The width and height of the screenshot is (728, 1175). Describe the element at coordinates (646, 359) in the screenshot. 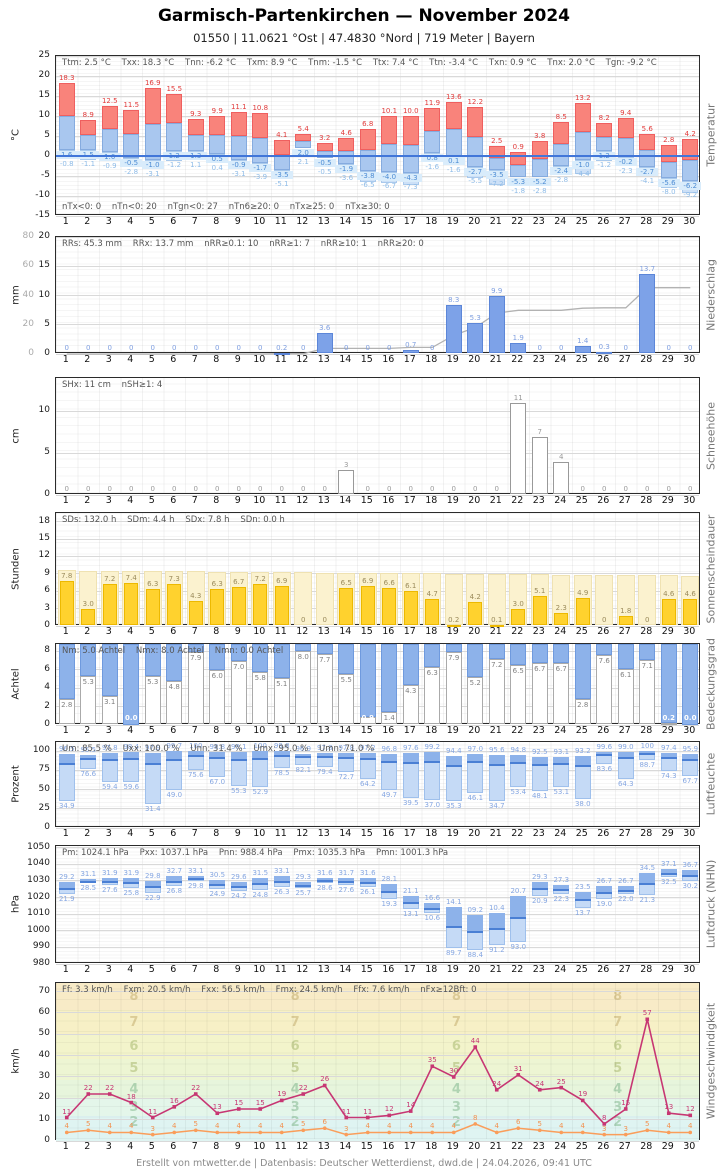

I see `day-label: 28` at that location.